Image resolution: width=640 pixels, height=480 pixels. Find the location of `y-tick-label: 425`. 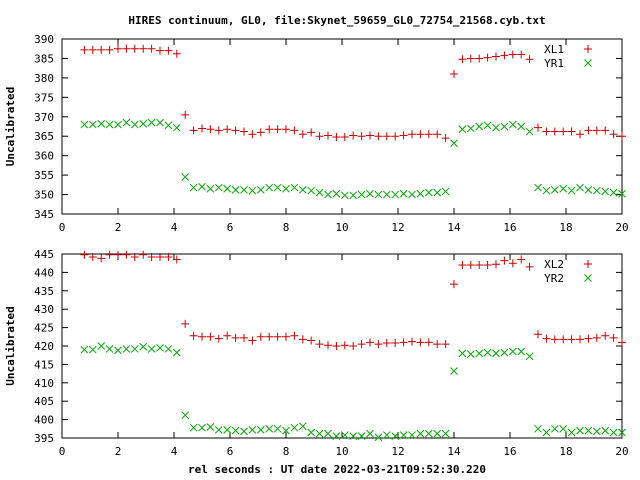

y-tick-label: 425 is located at coordinates (44, 328).